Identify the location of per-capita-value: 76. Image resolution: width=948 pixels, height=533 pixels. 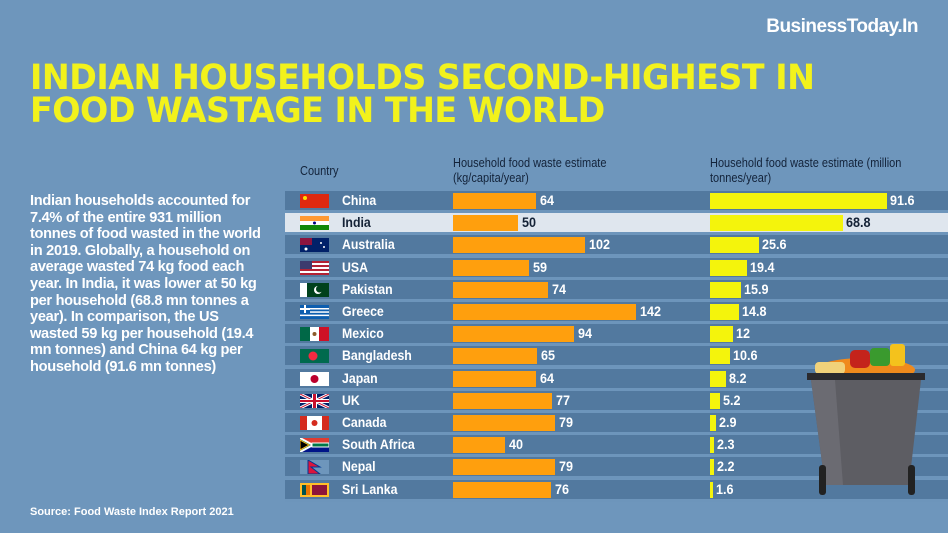
(562, 488).